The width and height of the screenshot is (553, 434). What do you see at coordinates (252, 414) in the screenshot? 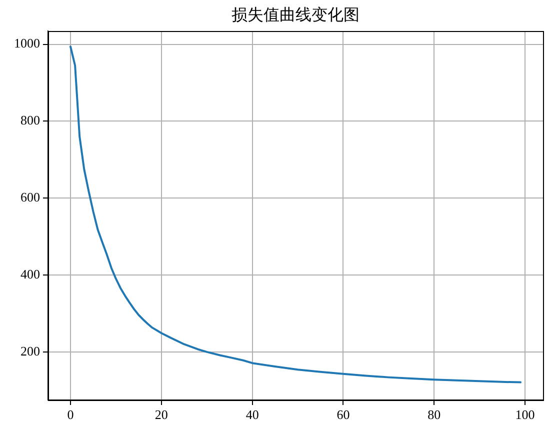
I see `x-tick-label: 40` at bounding box center [252, 414].